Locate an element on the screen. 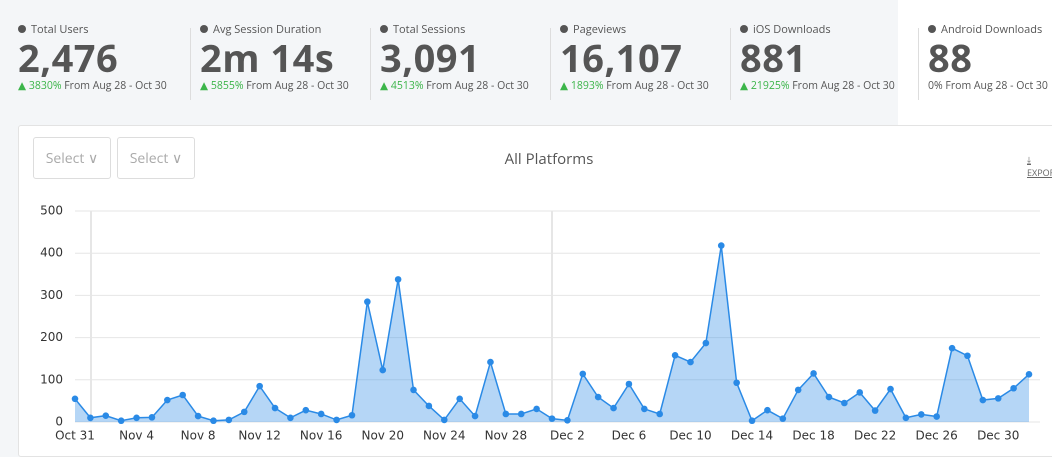 The image size is (1052, 457). stat-label: Avg Session Duration is located at coordinates (285, 29).